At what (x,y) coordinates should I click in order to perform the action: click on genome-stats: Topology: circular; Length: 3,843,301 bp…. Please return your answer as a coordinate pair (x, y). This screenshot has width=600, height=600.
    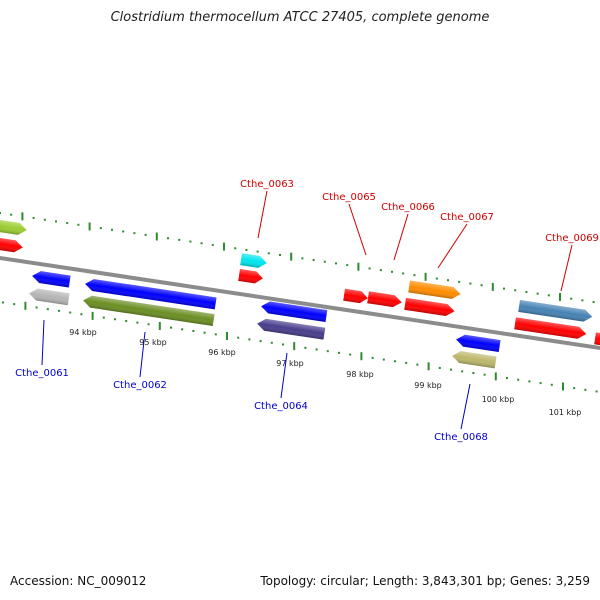
    Looking at the image, I should click on (425, 581).